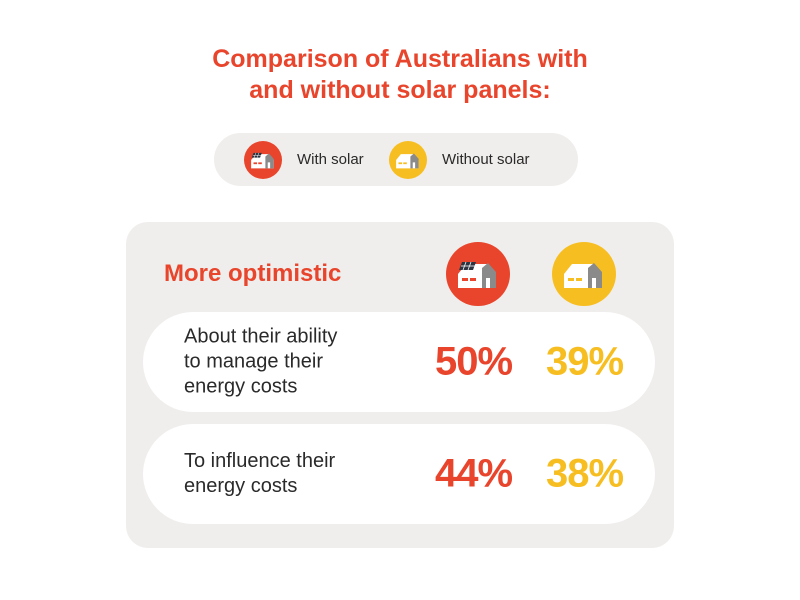 The height and width of the screenshot is (600, 800). I want to click on legend-item-without-solar: Without solar, so click(459, 159).